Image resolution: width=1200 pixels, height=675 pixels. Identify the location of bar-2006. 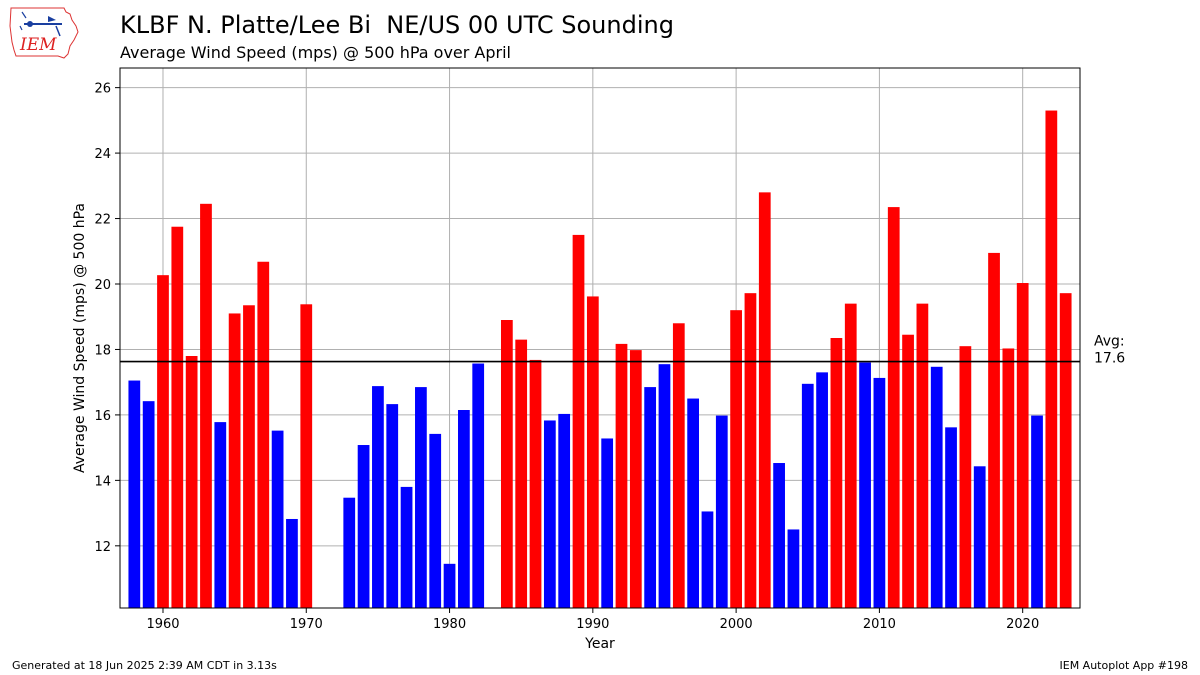
(822, 490).